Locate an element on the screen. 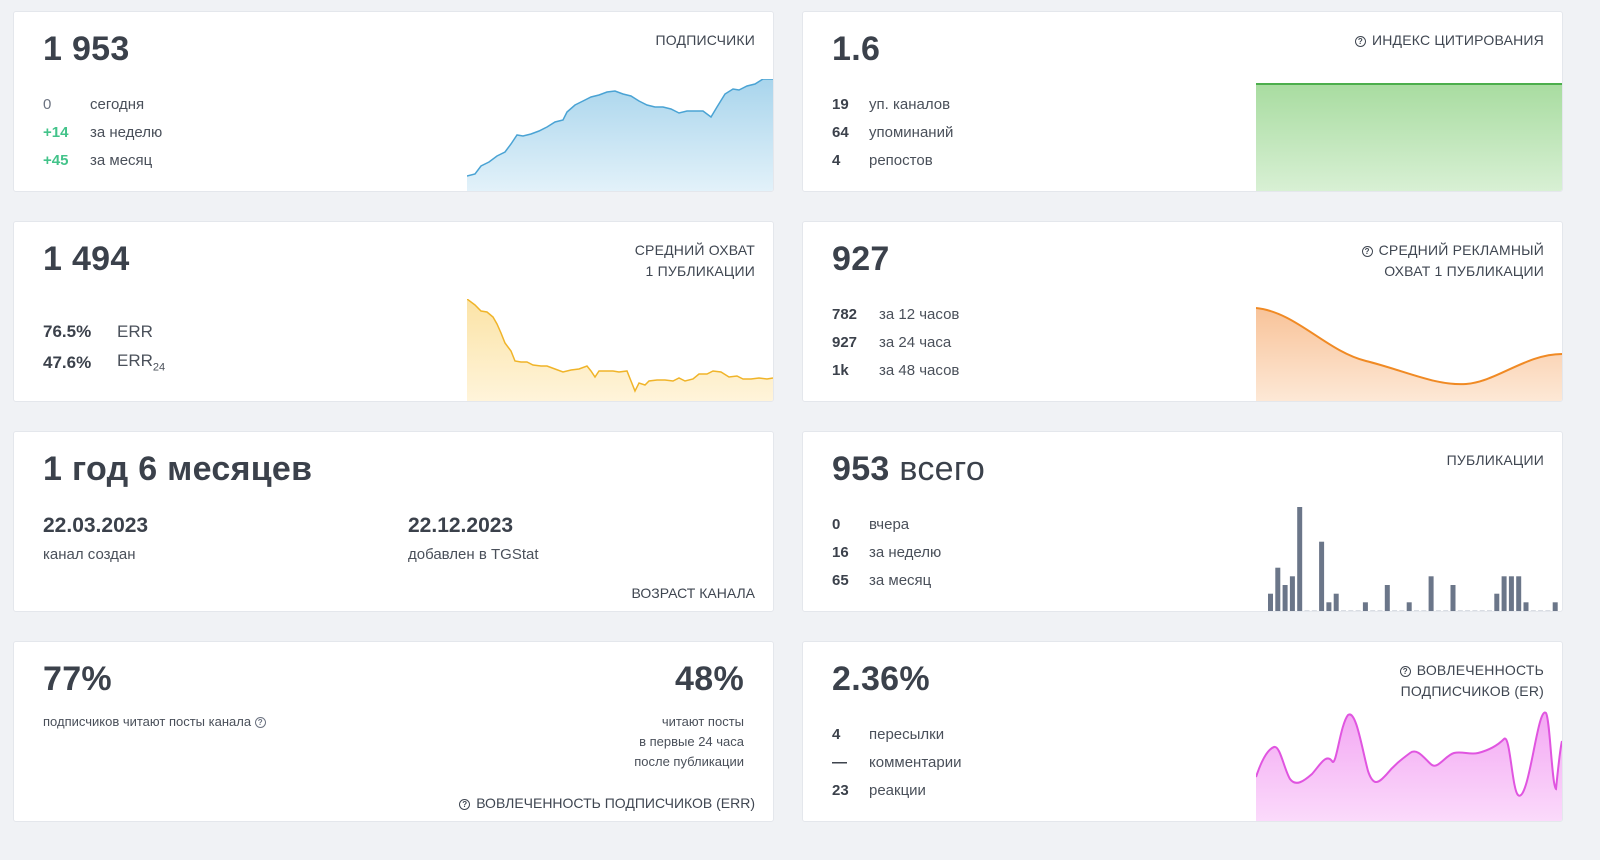  stat-label: комментарии is located at coordinates (915, 762).